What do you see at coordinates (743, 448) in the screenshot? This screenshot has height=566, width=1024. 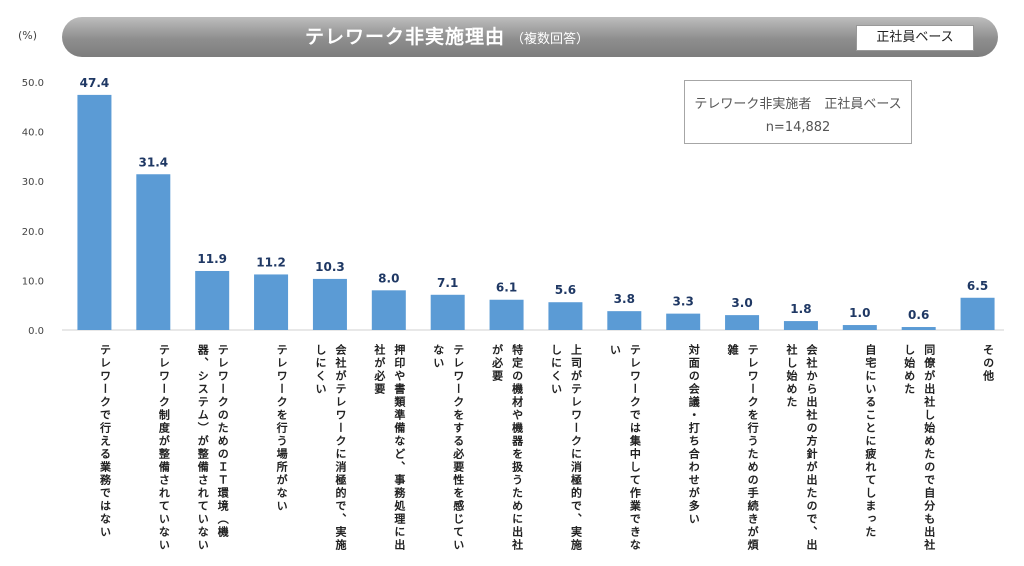 I see `category-label: テレワークを行うための手続きが煩雑` at bounding box center [743, 448].